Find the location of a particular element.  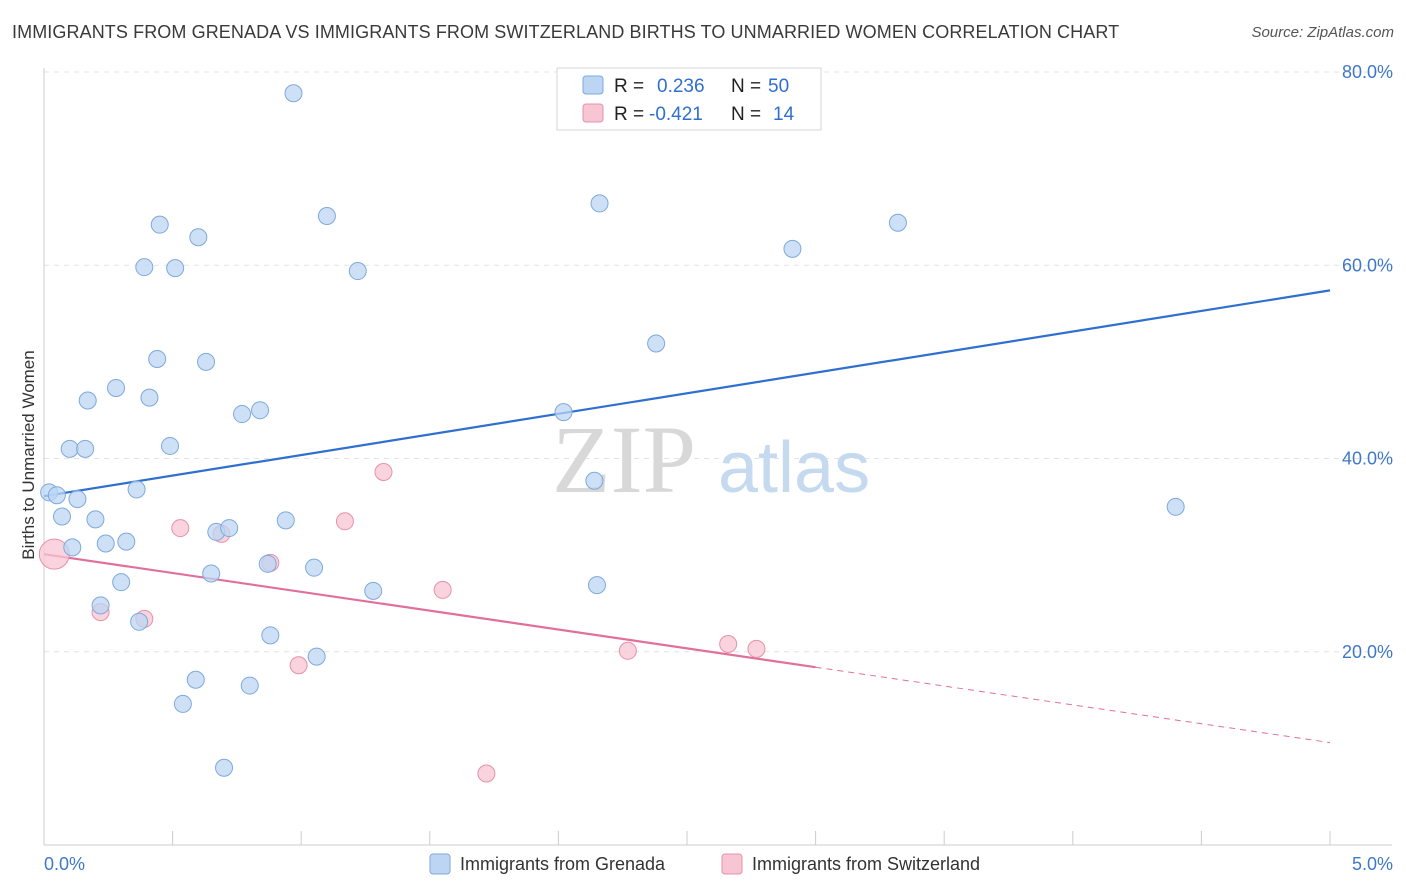

x-tick-label: 0.0% is located at coordinates (64, 864).